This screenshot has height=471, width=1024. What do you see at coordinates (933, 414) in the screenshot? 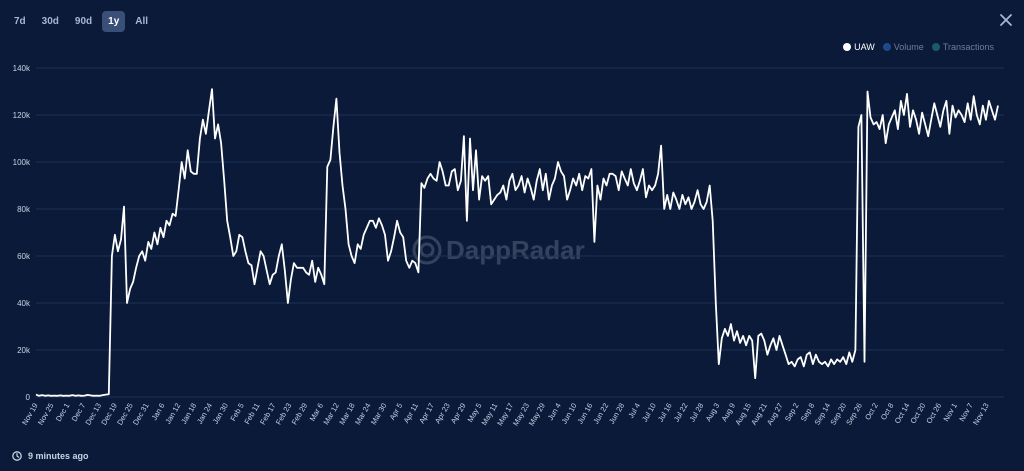
I see `x-tick-label: Oct 26` at bounding box center [933, 414].